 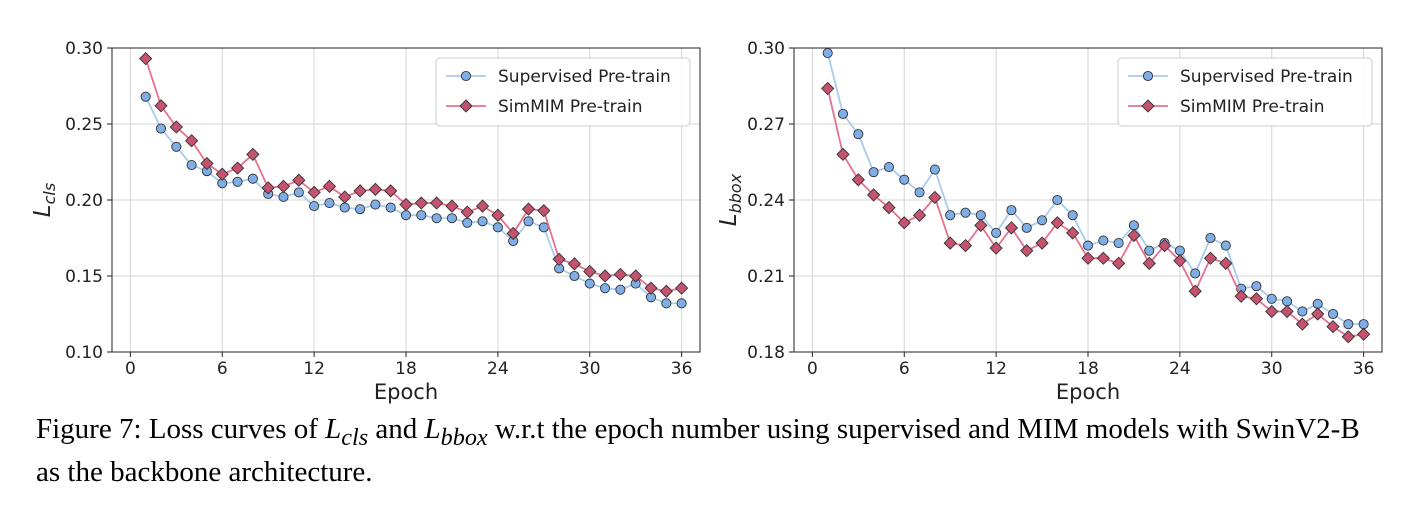 What do you see at coordinates (904, 369) in the screenshot?
I see `x-tick-label: 6` at bounding box center [904, 369].